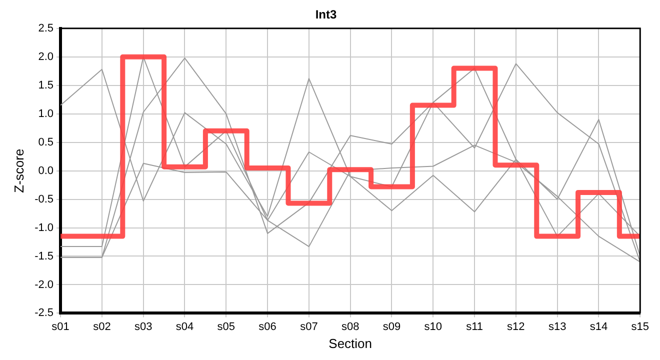 This screenshot has height=360, width=660. What do you see at coordinates (44, 228) in the screenshot?
I see `y-tick-label: -1.0` at bounding box center [44, 228].